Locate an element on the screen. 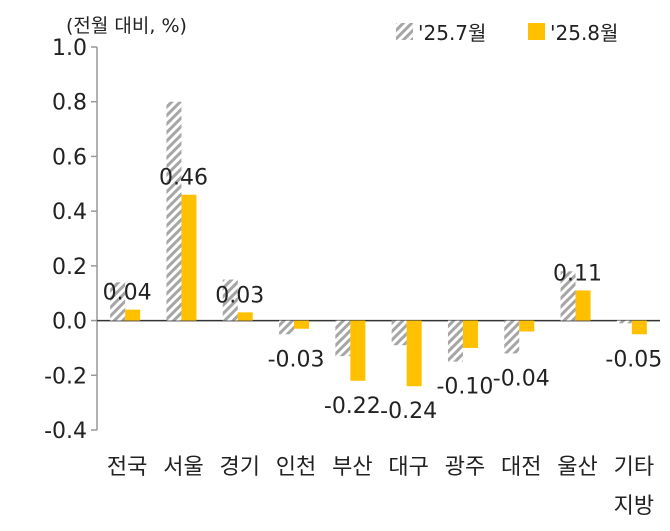 The image size is (670, 531). data-label-0: 0.04 is located at coordinates (127, 293).